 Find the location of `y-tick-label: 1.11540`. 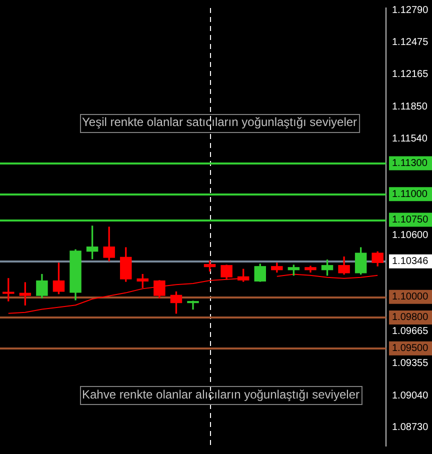

y-tick-label: 1.11540 is located at coordinates (410, 138).